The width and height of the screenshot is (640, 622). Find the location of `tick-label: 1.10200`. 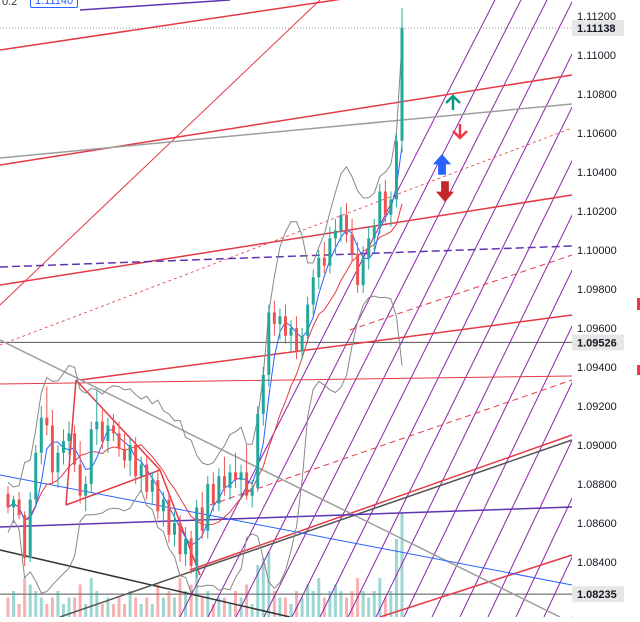

tick-label: 1.10200 is located at coordinates (597, 212).